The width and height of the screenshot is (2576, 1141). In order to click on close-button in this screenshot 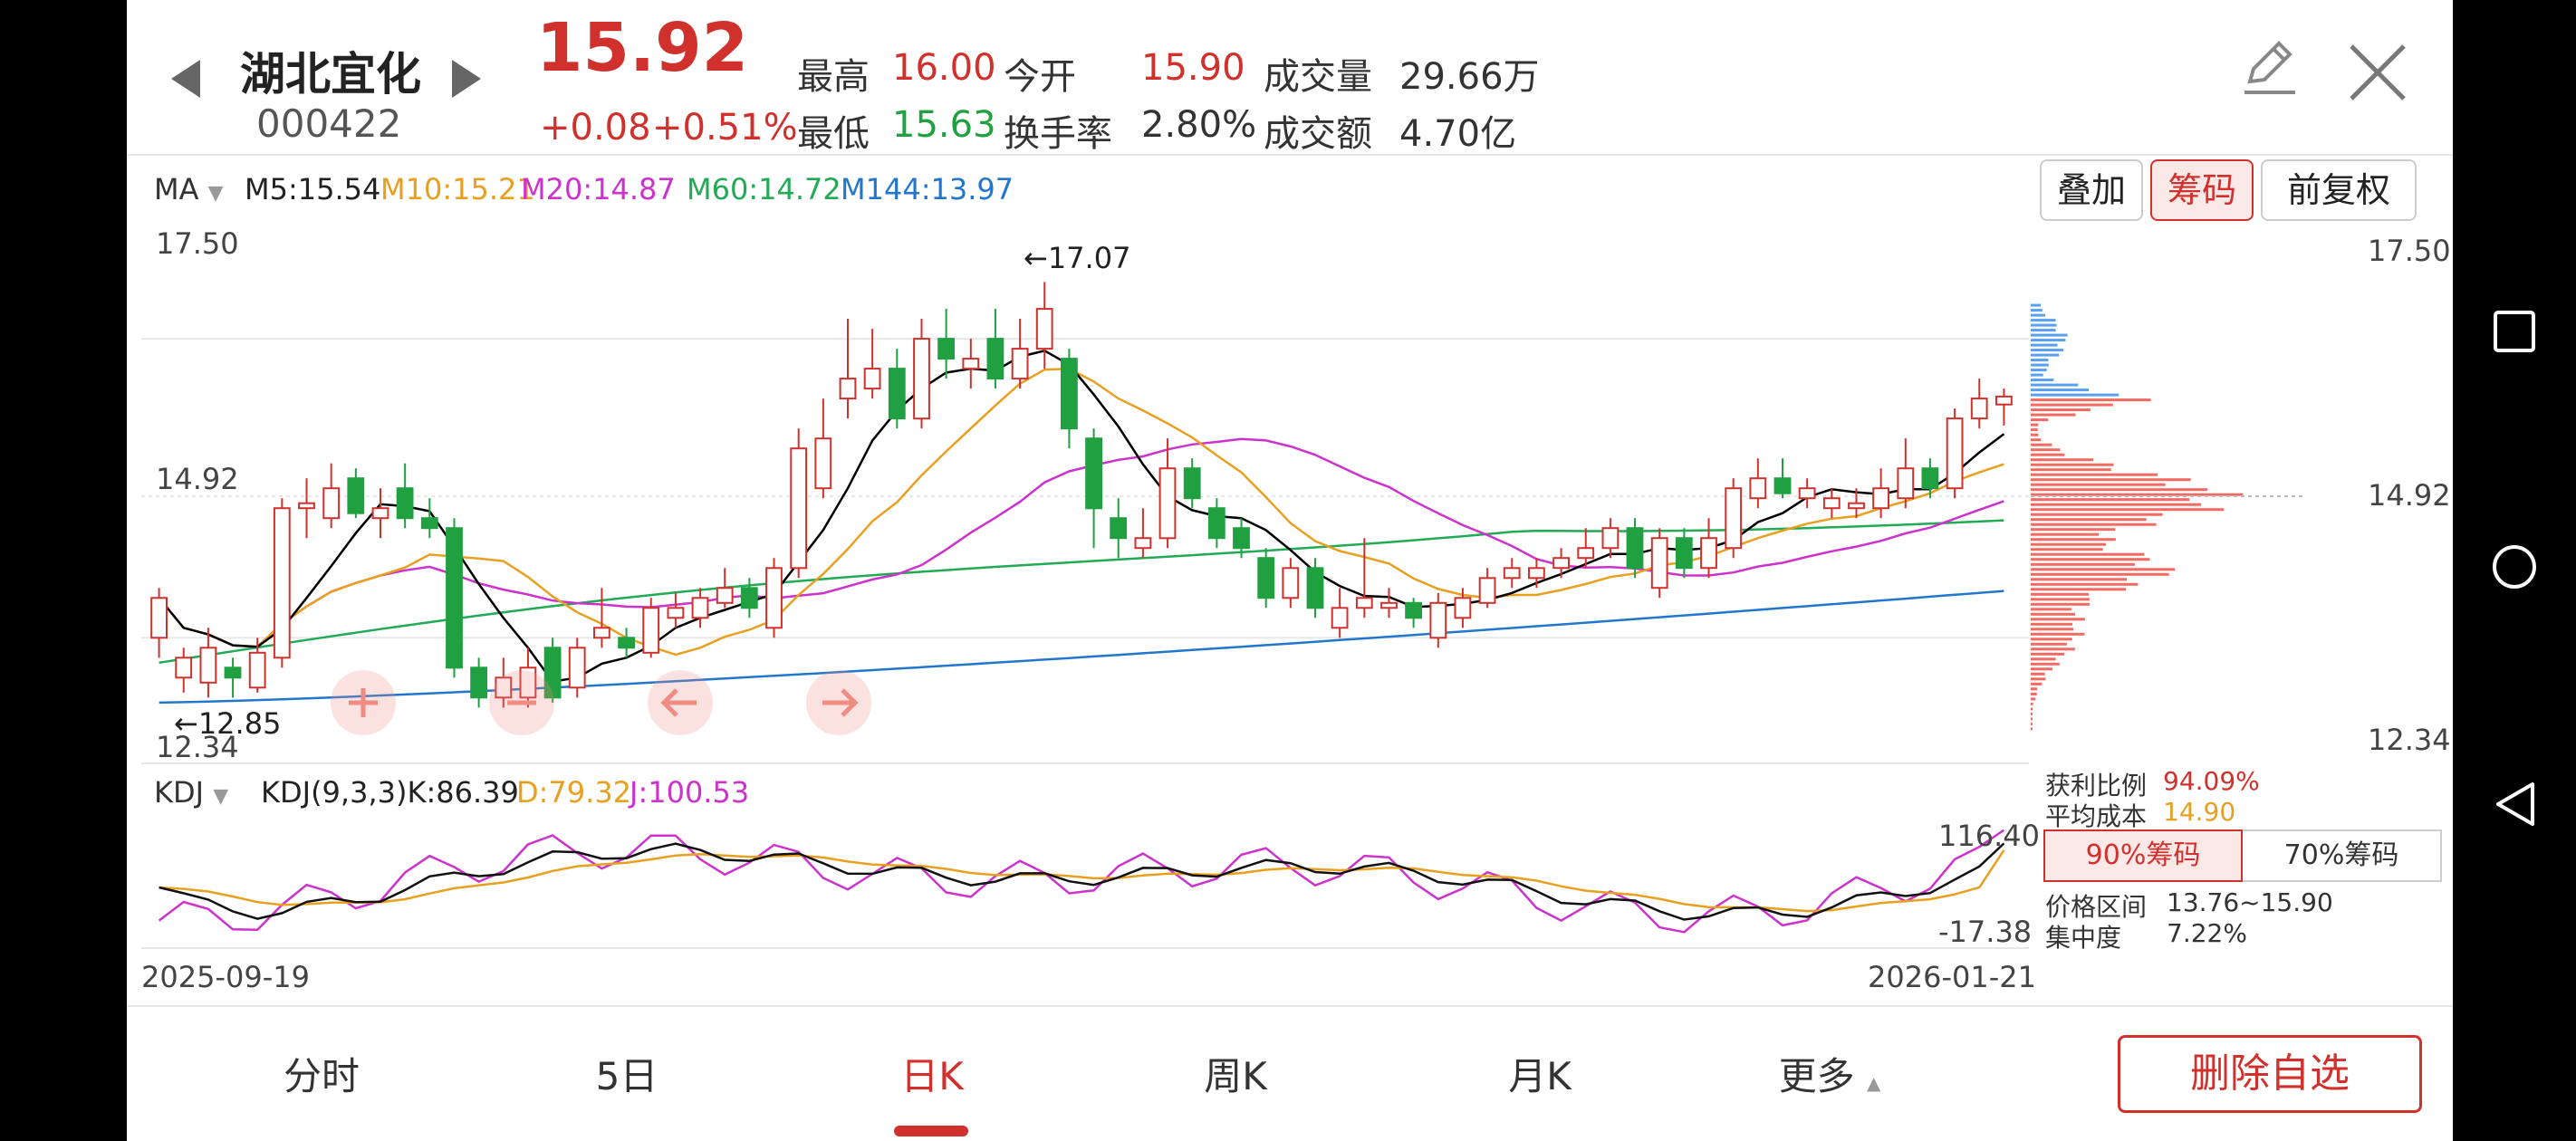, I will do `click(2377, 73)`.